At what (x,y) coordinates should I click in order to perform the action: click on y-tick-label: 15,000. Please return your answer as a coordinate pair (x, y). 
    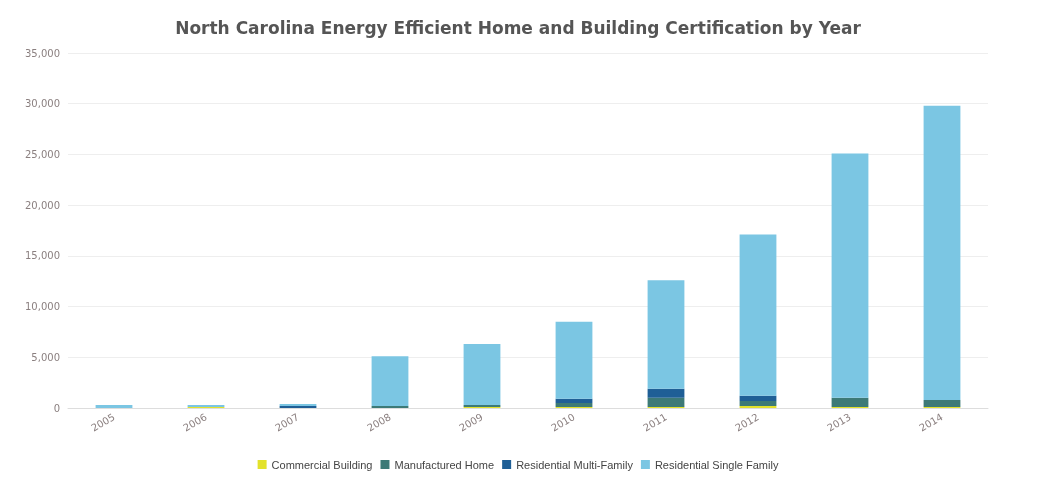
    Looking at the image, I should click on (42, 256).